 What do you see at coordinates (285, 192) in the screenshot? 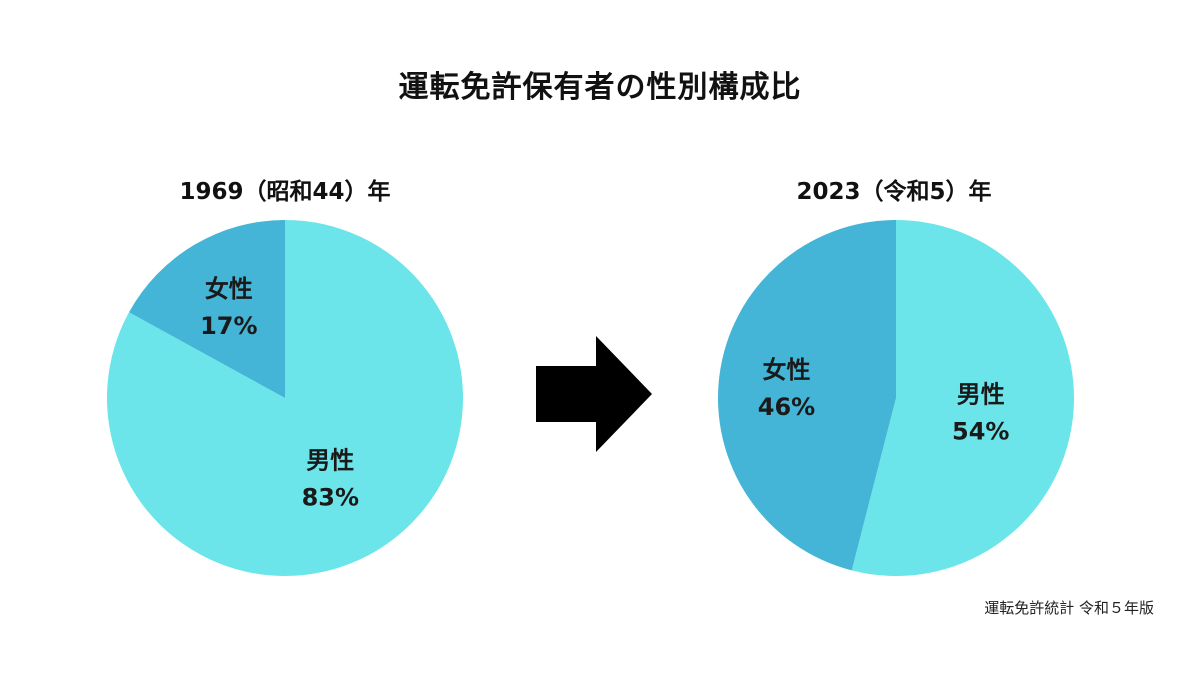
I see `chart-title-1969: 1969（昭和44）年` at bounding box center [285, 192].